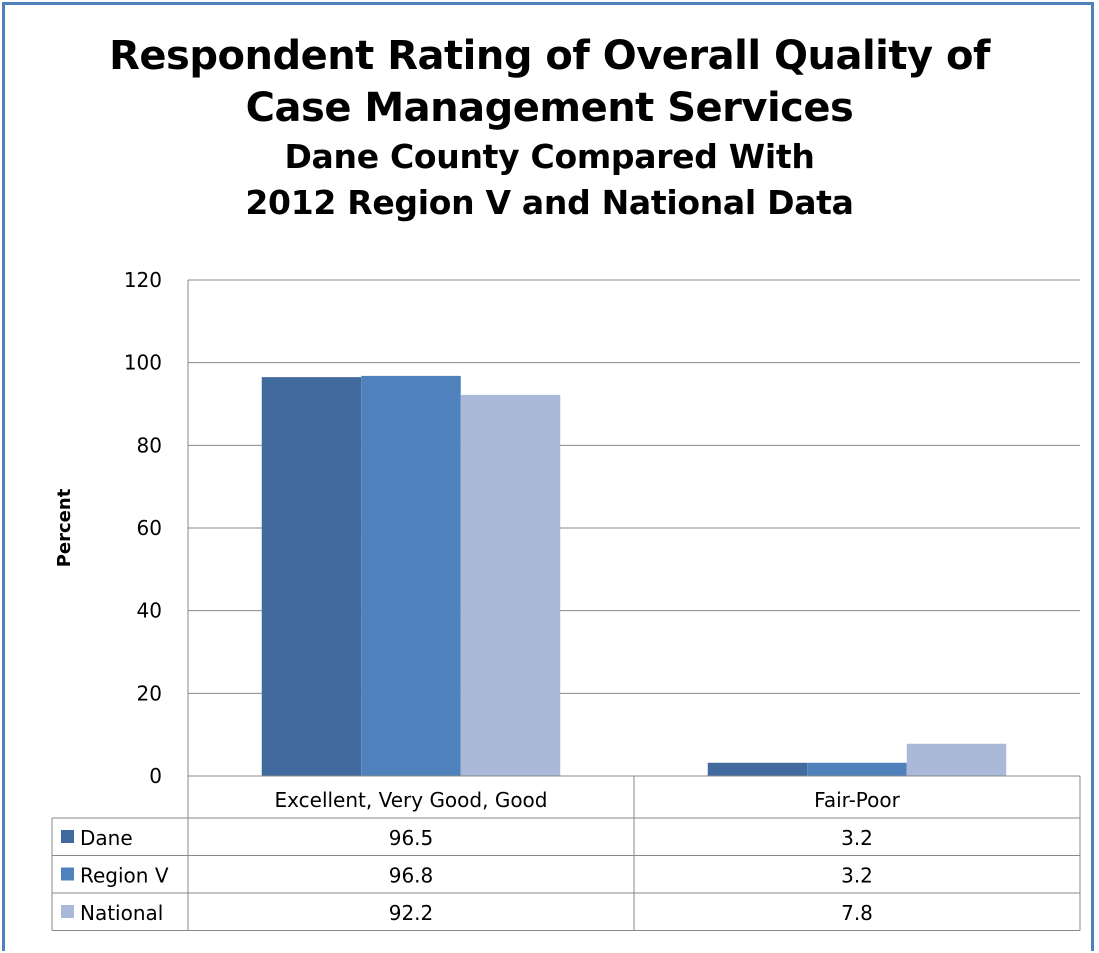 This screenshot has width=1099, height=953. I want to click on legend-label: Region V, so click(124, 876).